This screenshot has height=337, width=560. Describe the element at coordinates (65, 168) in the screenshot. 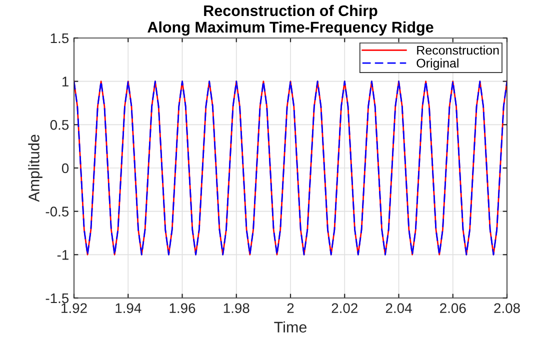

I see `y-tick-label: 0` at that location.